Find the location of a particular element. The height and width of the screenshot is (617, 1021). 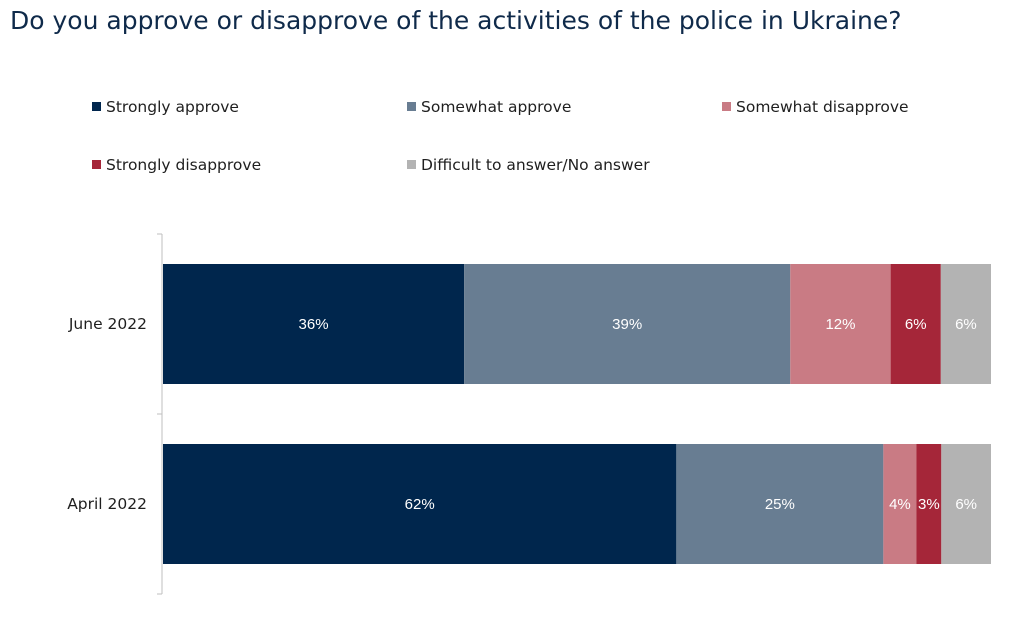

data-label: 12% is located at coordinates (840, 324).